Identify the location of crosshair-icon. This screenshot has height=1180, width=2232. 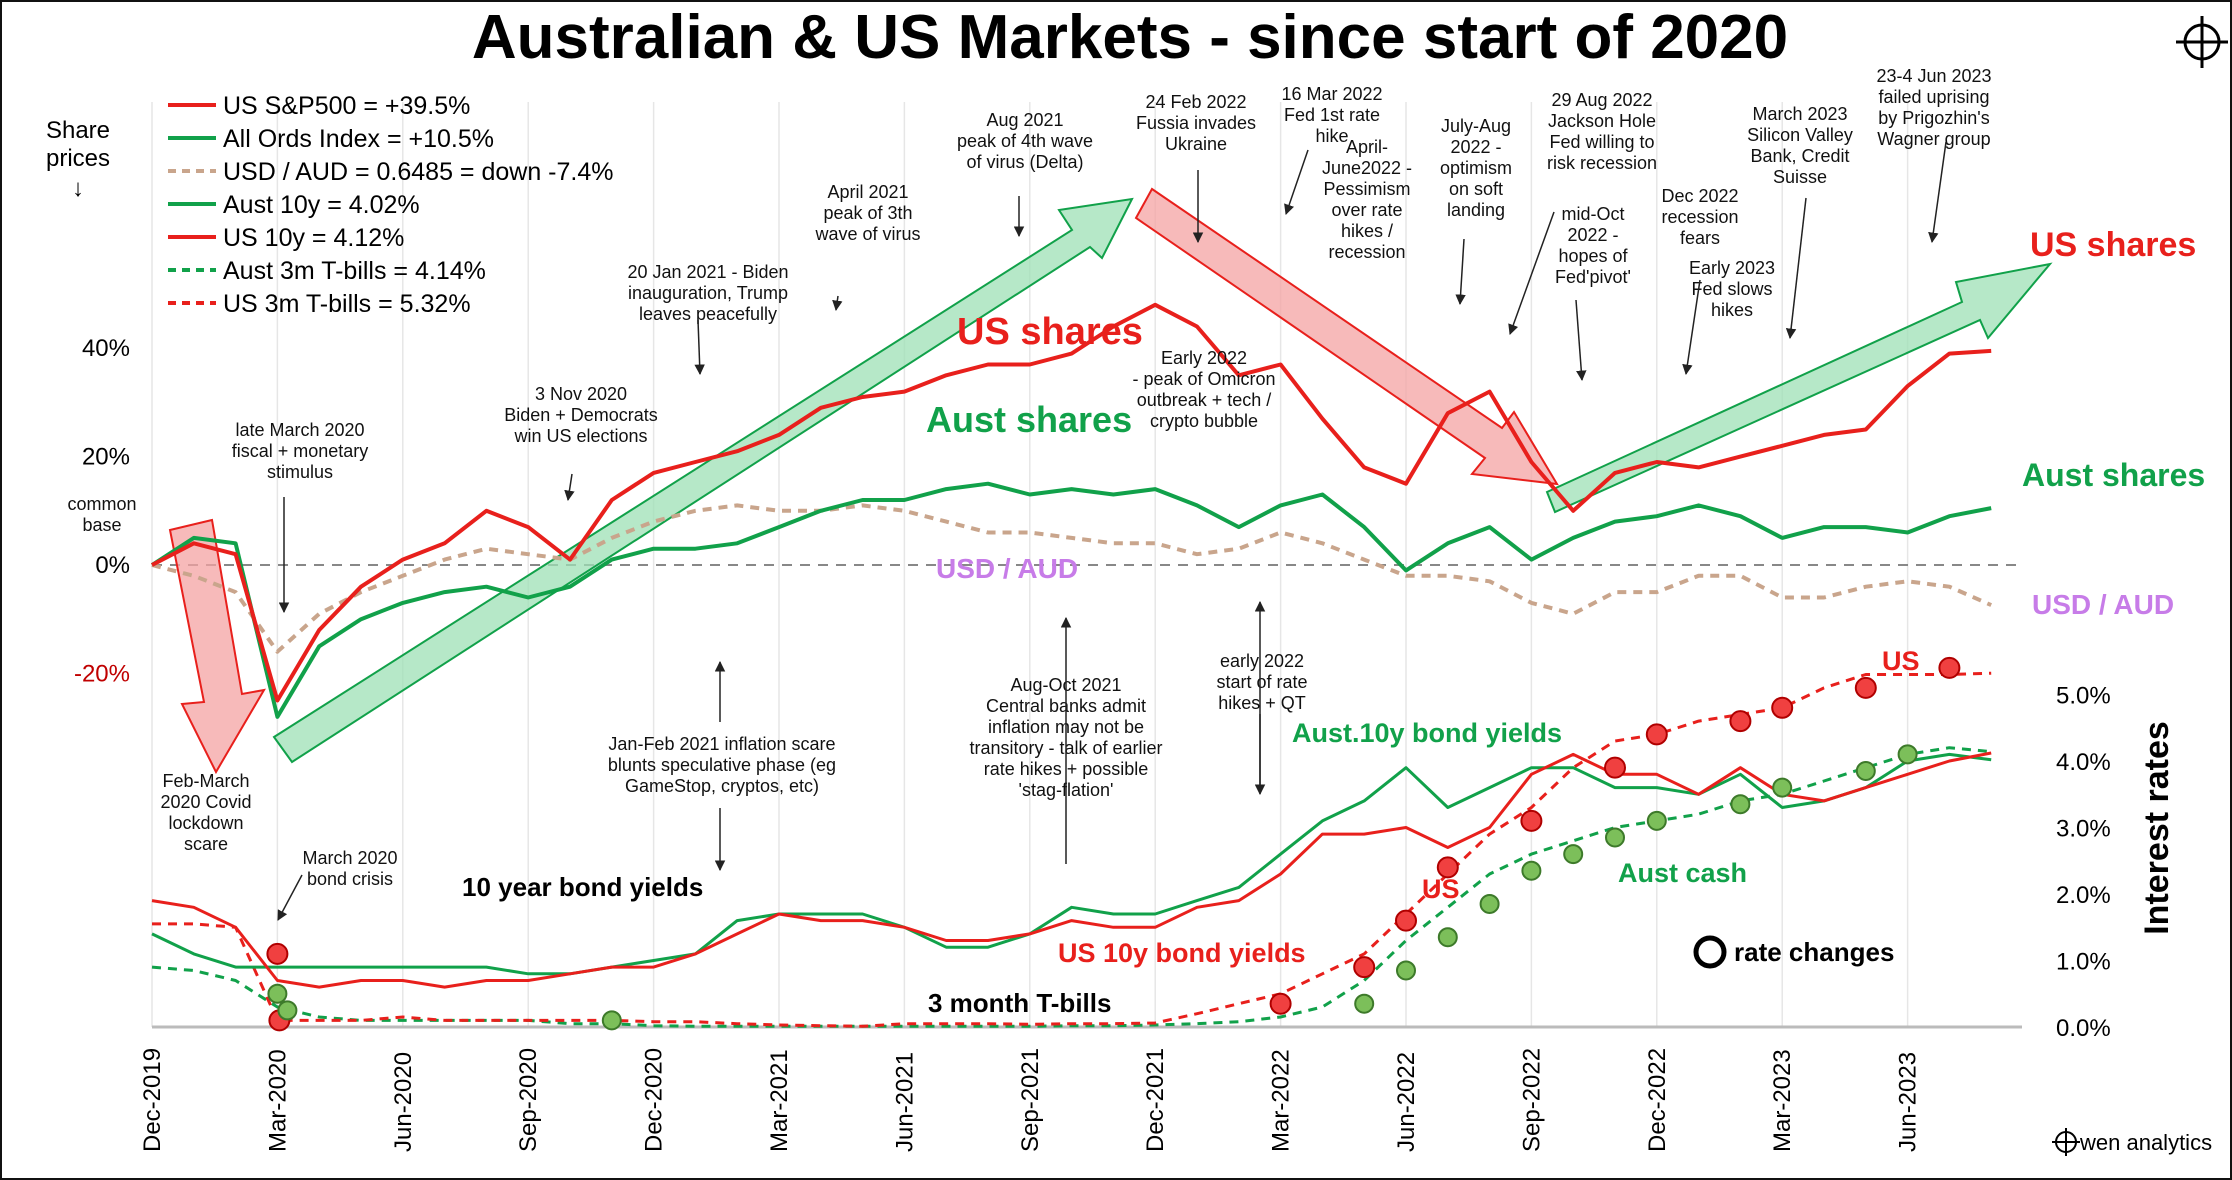
(2202, 42).